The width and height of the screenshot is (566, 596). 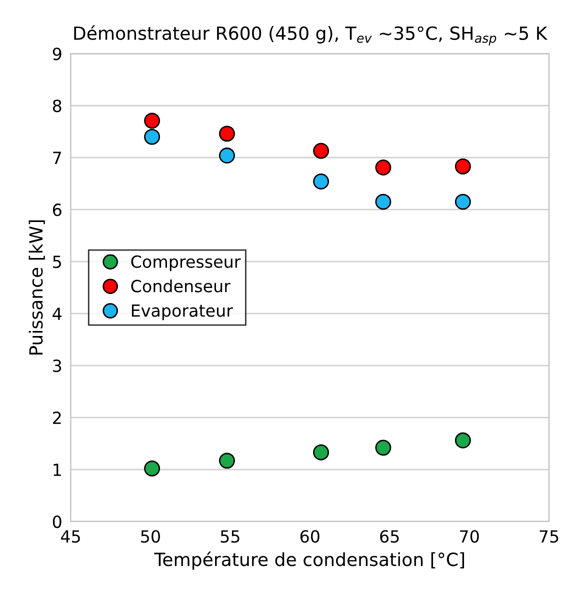 I want to click on x-tick-label: 50, so click(x=150, y=536).